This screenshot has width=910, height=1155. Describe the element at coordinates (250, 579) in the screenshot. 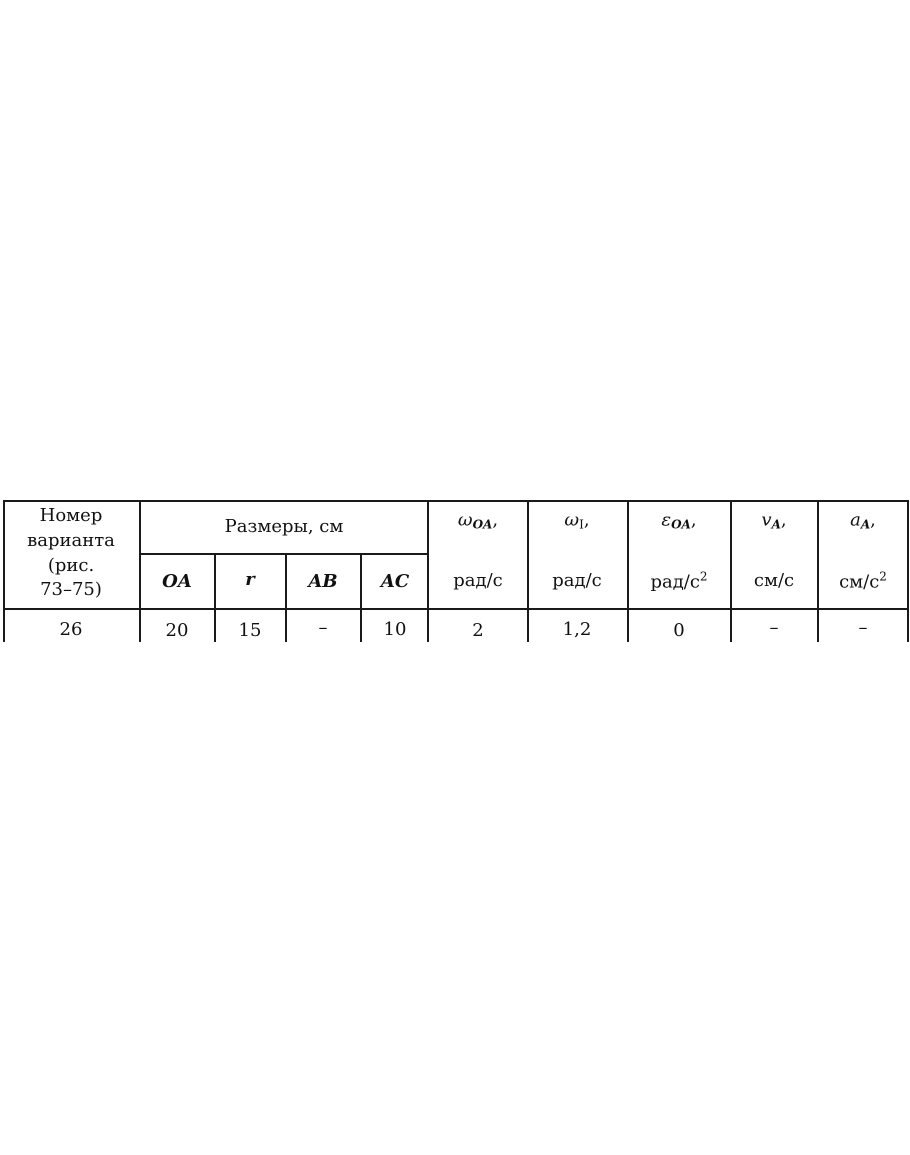

I see `column-header-r: r` at that location.